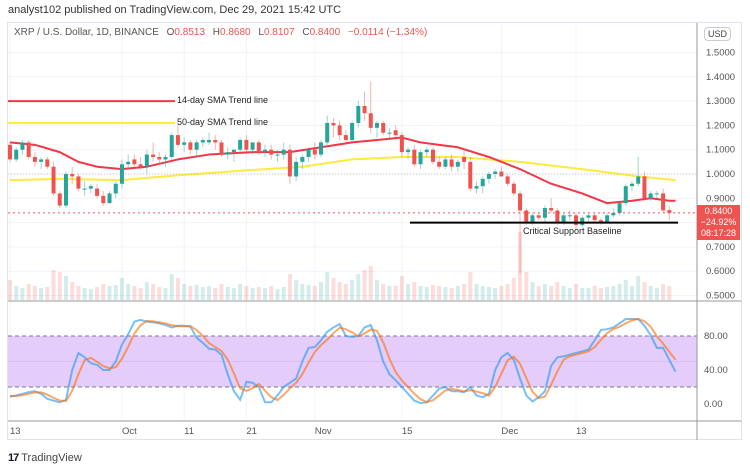 This screenshot has height=472, width=750. I want to click on low-label: L, so click(261, 32).